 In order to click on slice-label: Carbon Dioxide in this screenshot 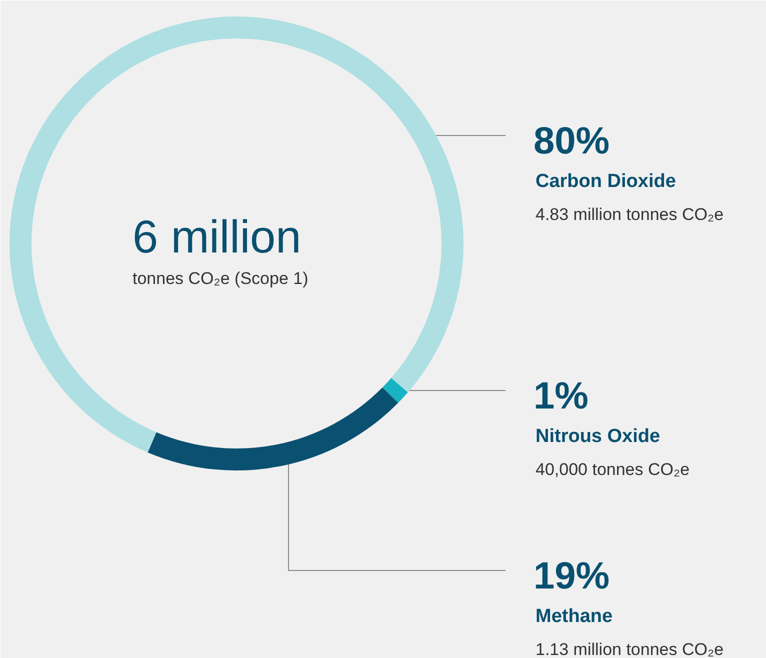, I will do `click(606, 181)`.